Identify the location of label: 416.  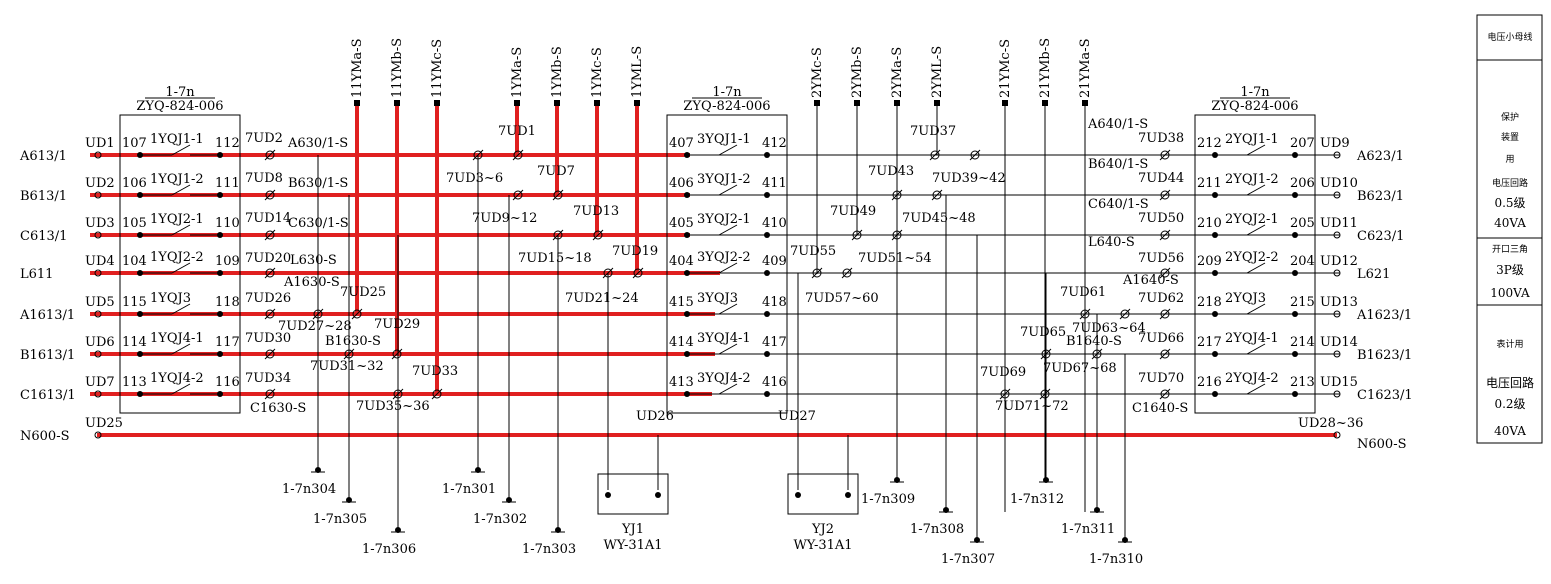
(774, 382).